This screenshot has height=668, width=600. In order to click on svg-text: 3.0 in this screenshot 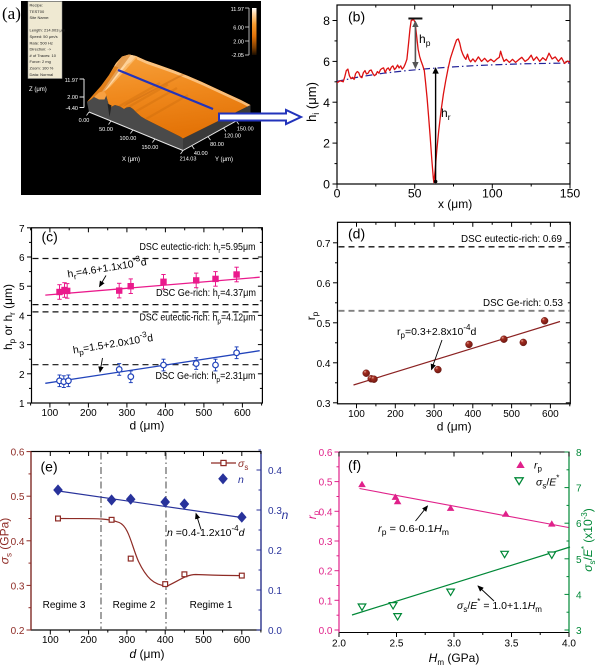, I will do `click(454, 644)`.